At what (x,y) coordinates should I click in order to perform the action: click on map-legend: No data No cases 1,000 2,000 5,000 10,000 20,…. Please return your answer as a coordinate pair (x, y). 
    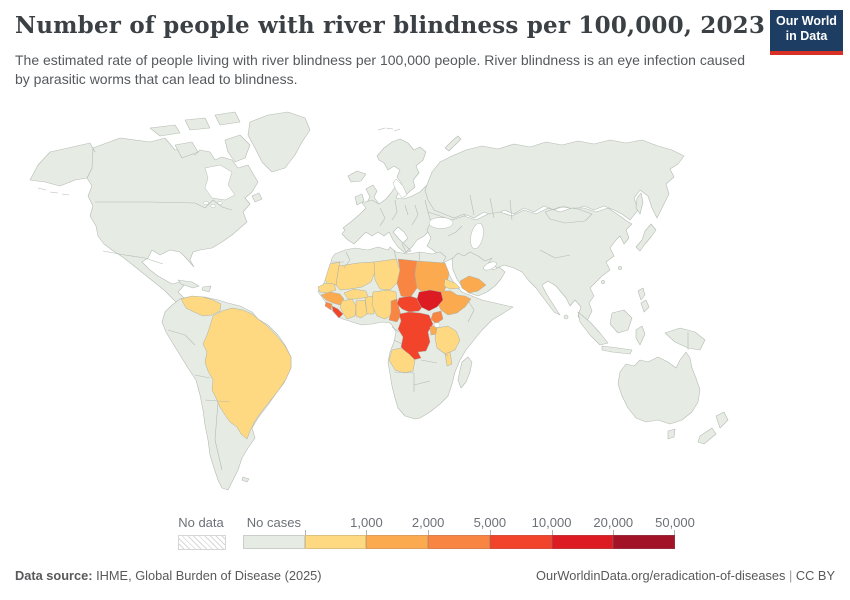
    Looking at the image, I should click on (425, 535).